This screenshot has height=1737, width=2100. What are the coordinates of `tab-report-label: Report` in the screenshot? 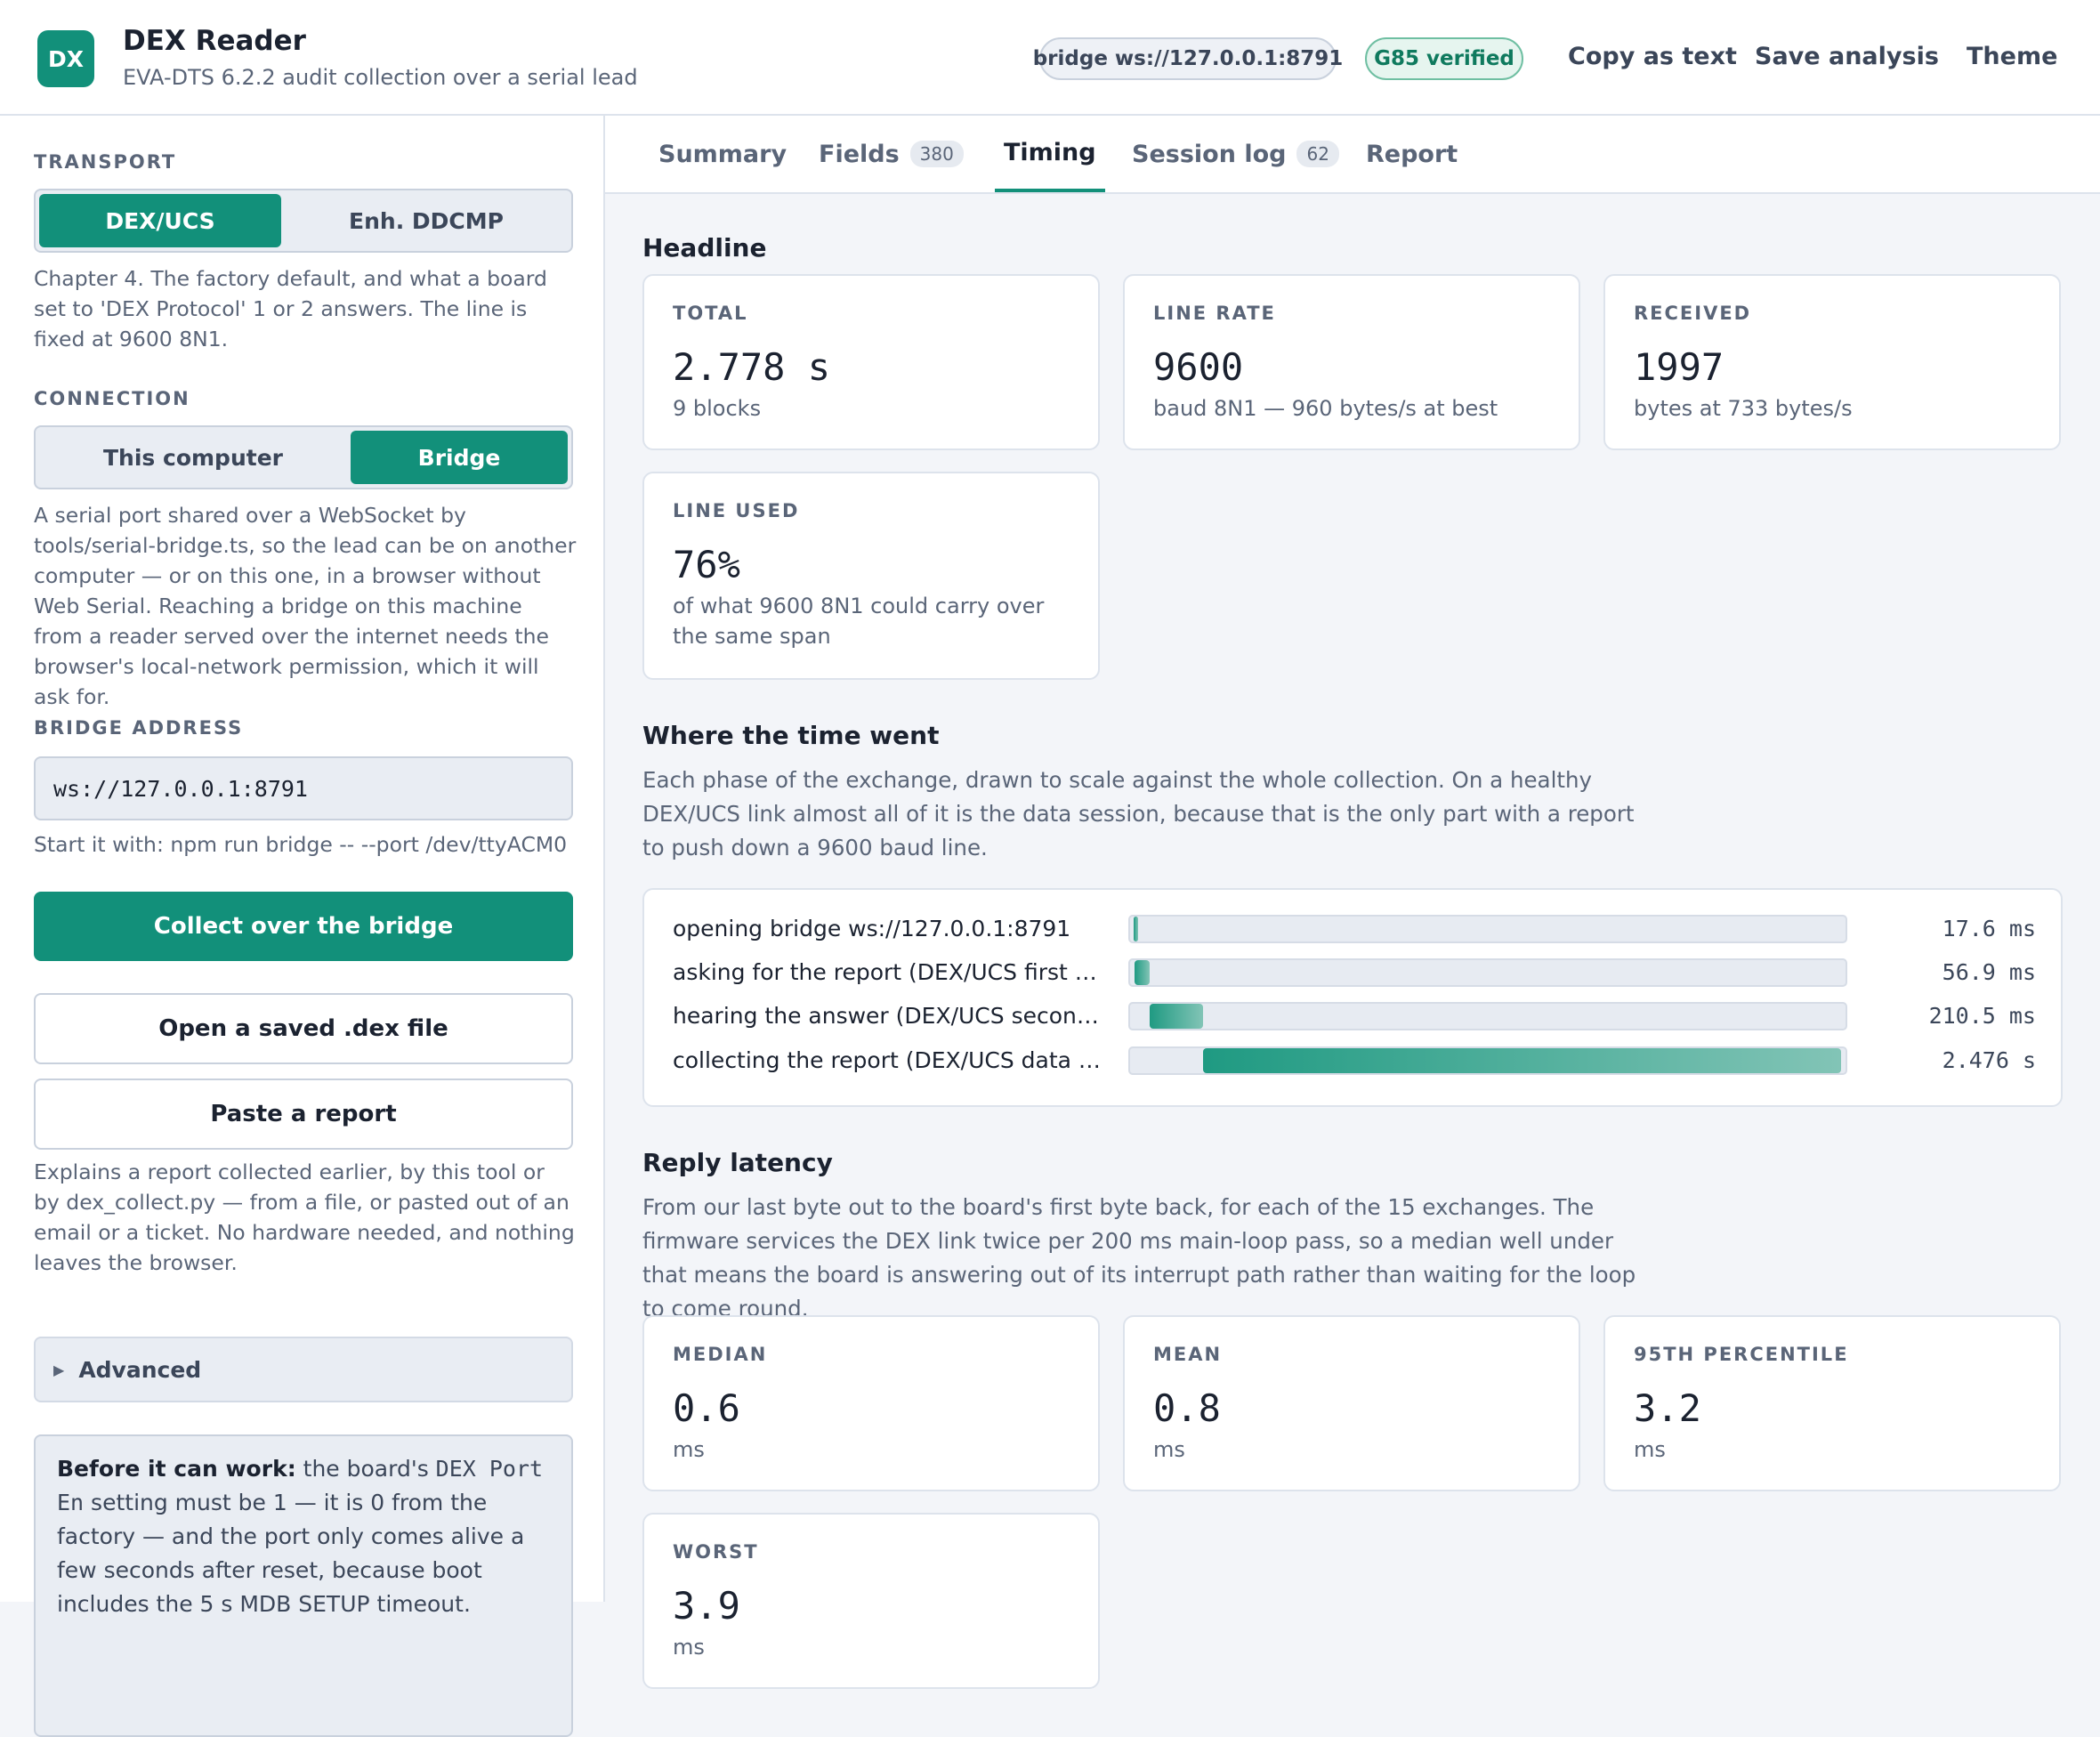 It's located at (1412, 154).